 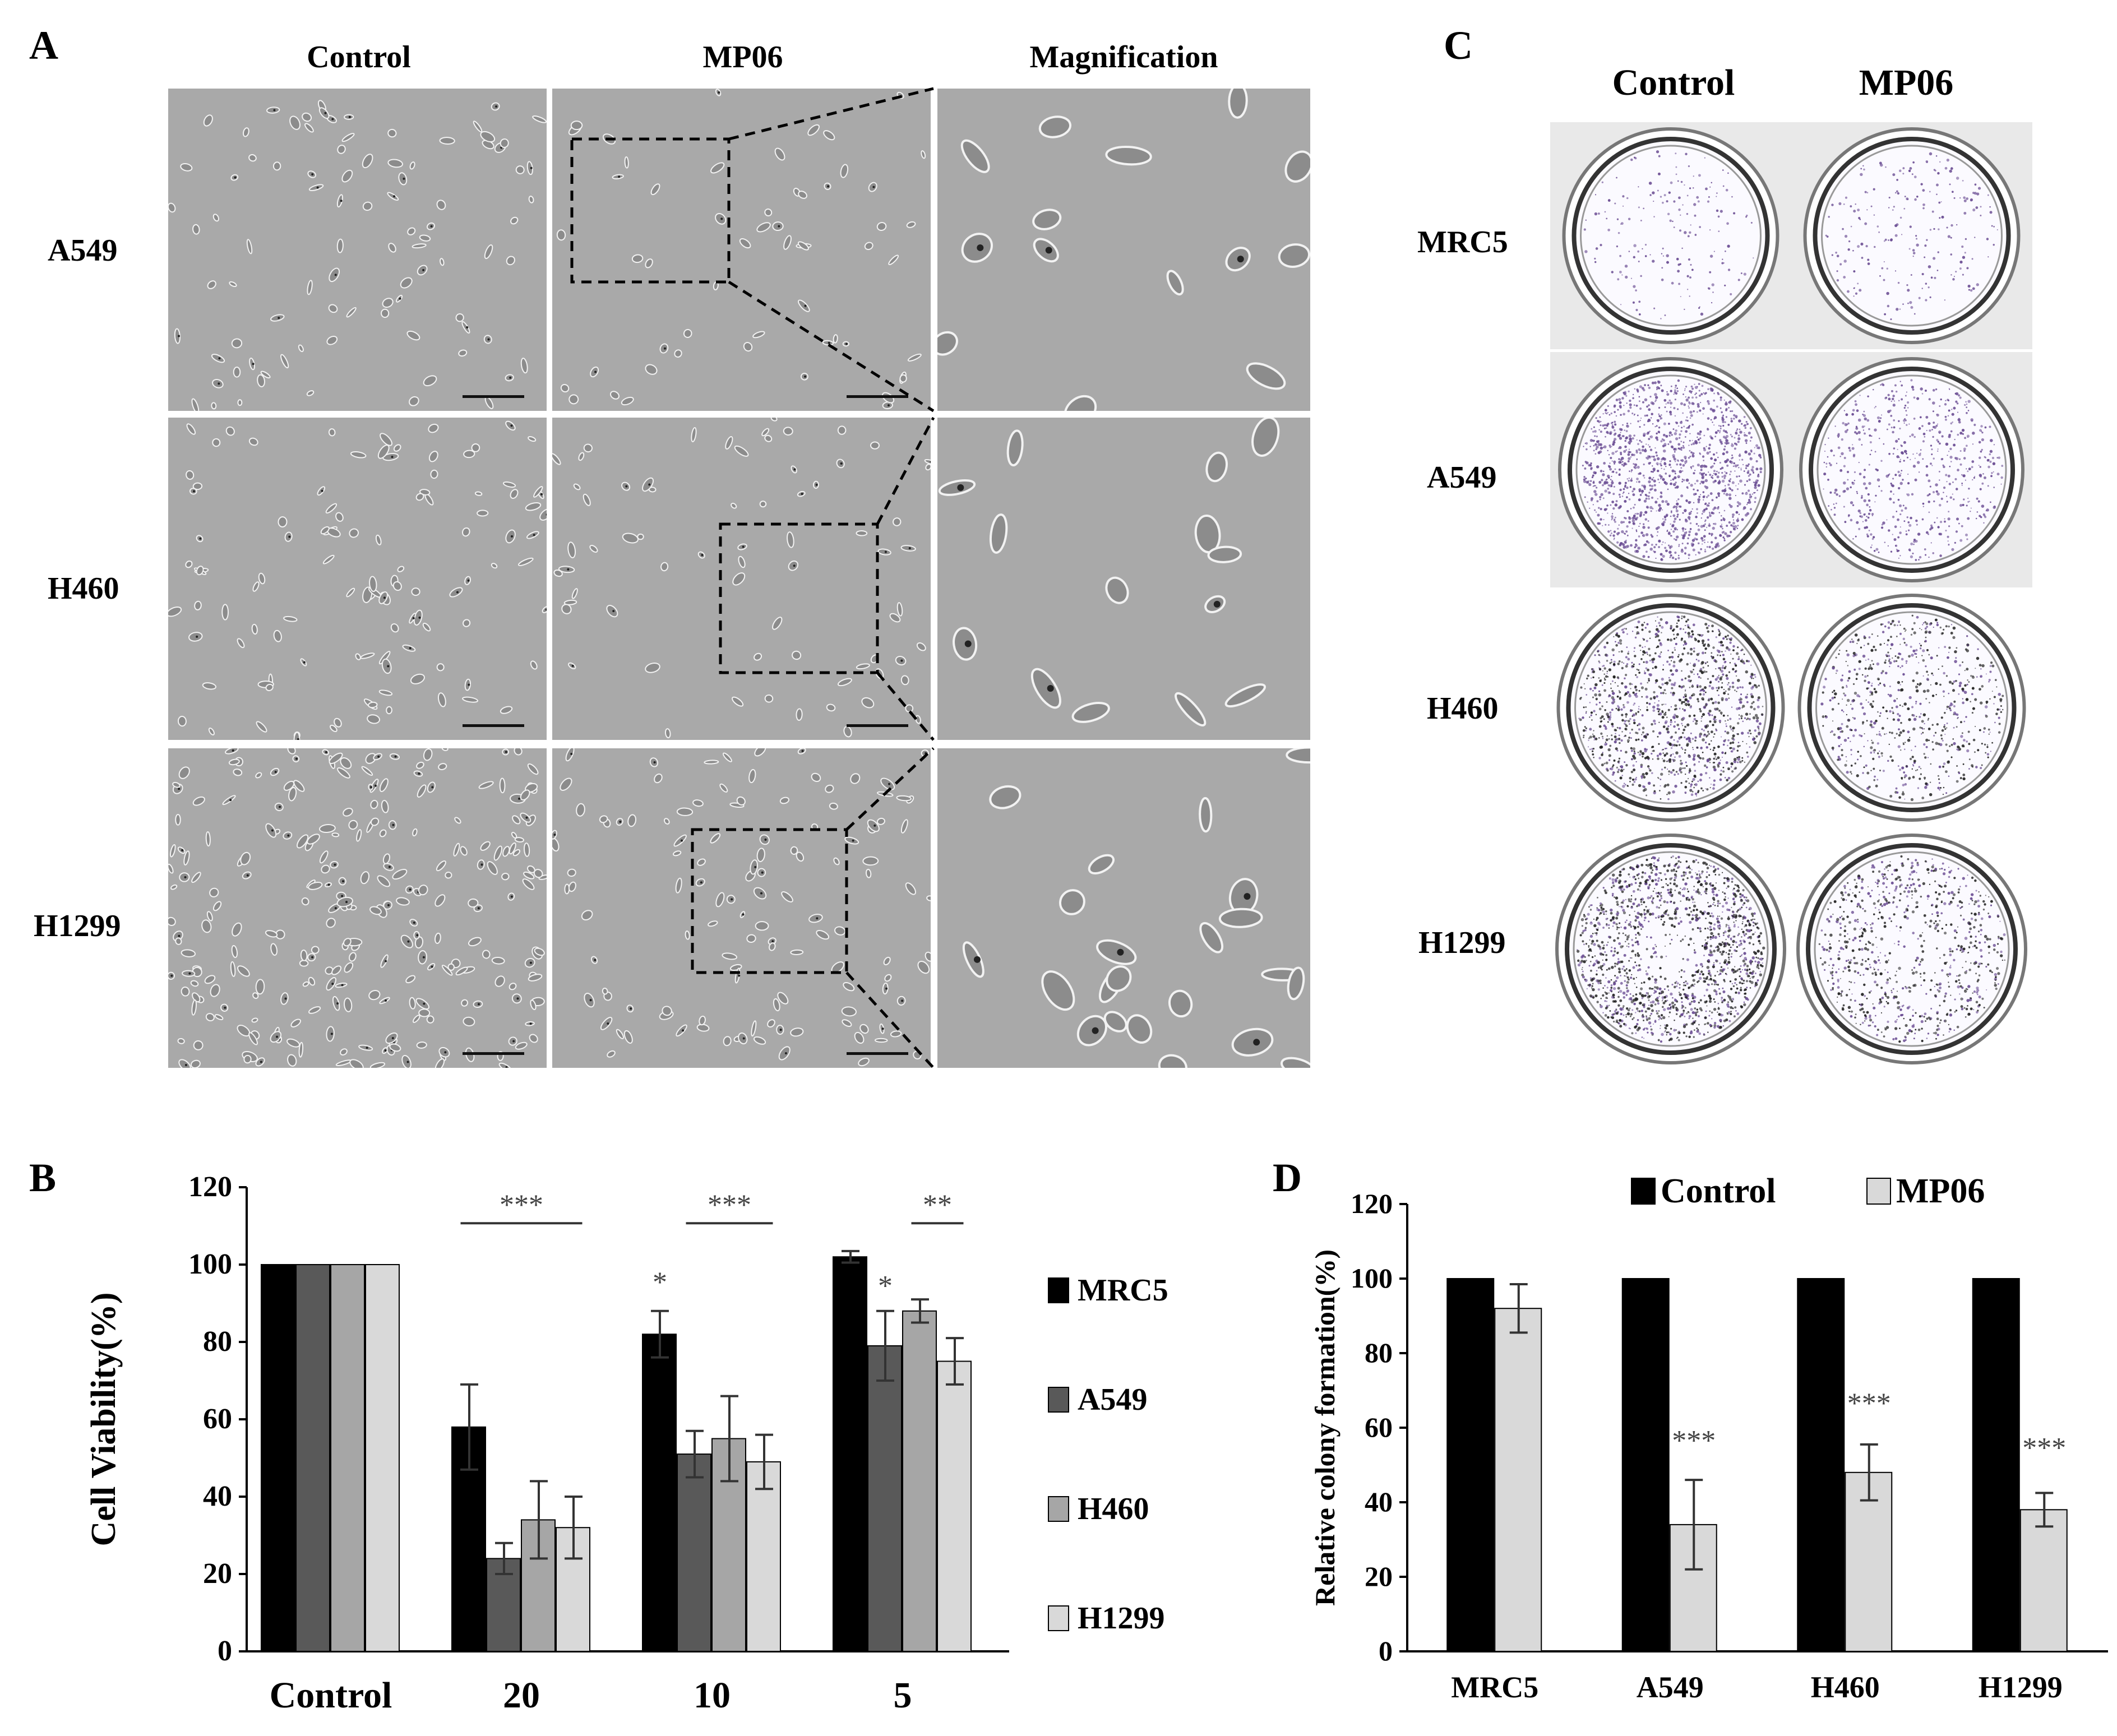 What do you see at coordinates (1494, 1687) in the screenshot?
I see `x-tick-label: MRC5` at bounding box center [1494, 1687].